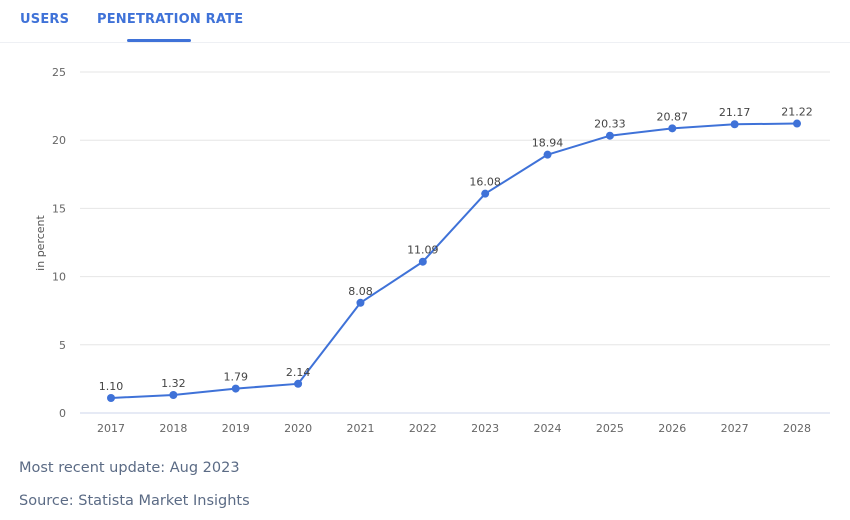 This screenshot has width=850, height=520. Describe the element at coordinates (735, 112) in the screenshot. I see `data-label: 21.17` at that location.